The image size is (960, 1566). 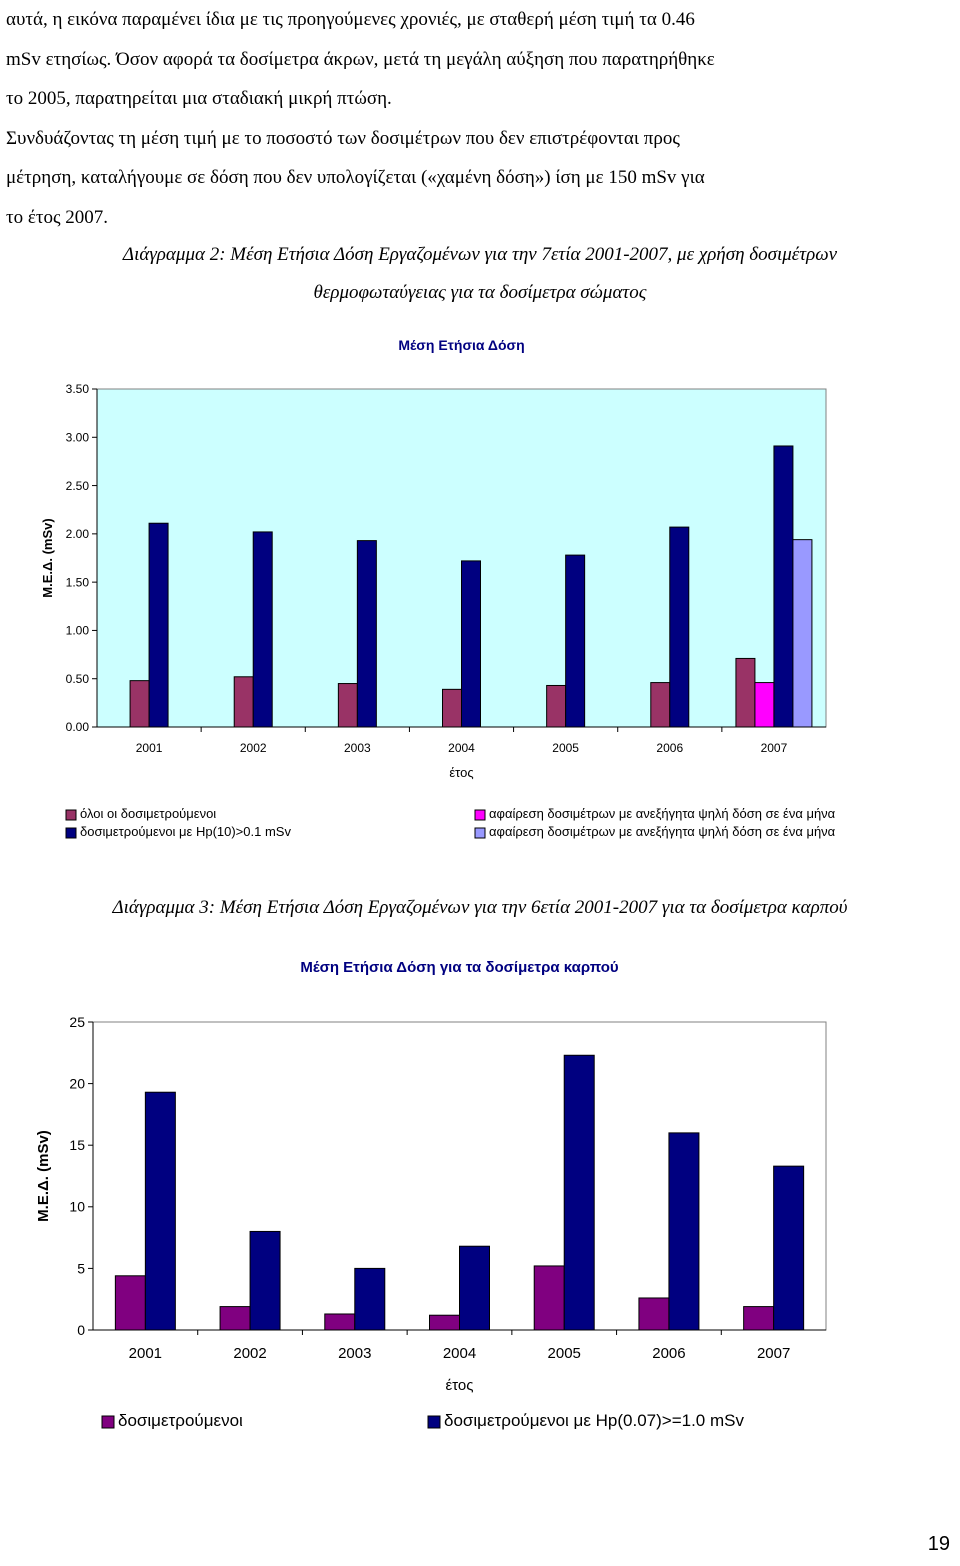 What do you see at coordinates (78, 582) in the screenshot?
I see `y-tick-label: 1.50` at bounding box center [78, 582].